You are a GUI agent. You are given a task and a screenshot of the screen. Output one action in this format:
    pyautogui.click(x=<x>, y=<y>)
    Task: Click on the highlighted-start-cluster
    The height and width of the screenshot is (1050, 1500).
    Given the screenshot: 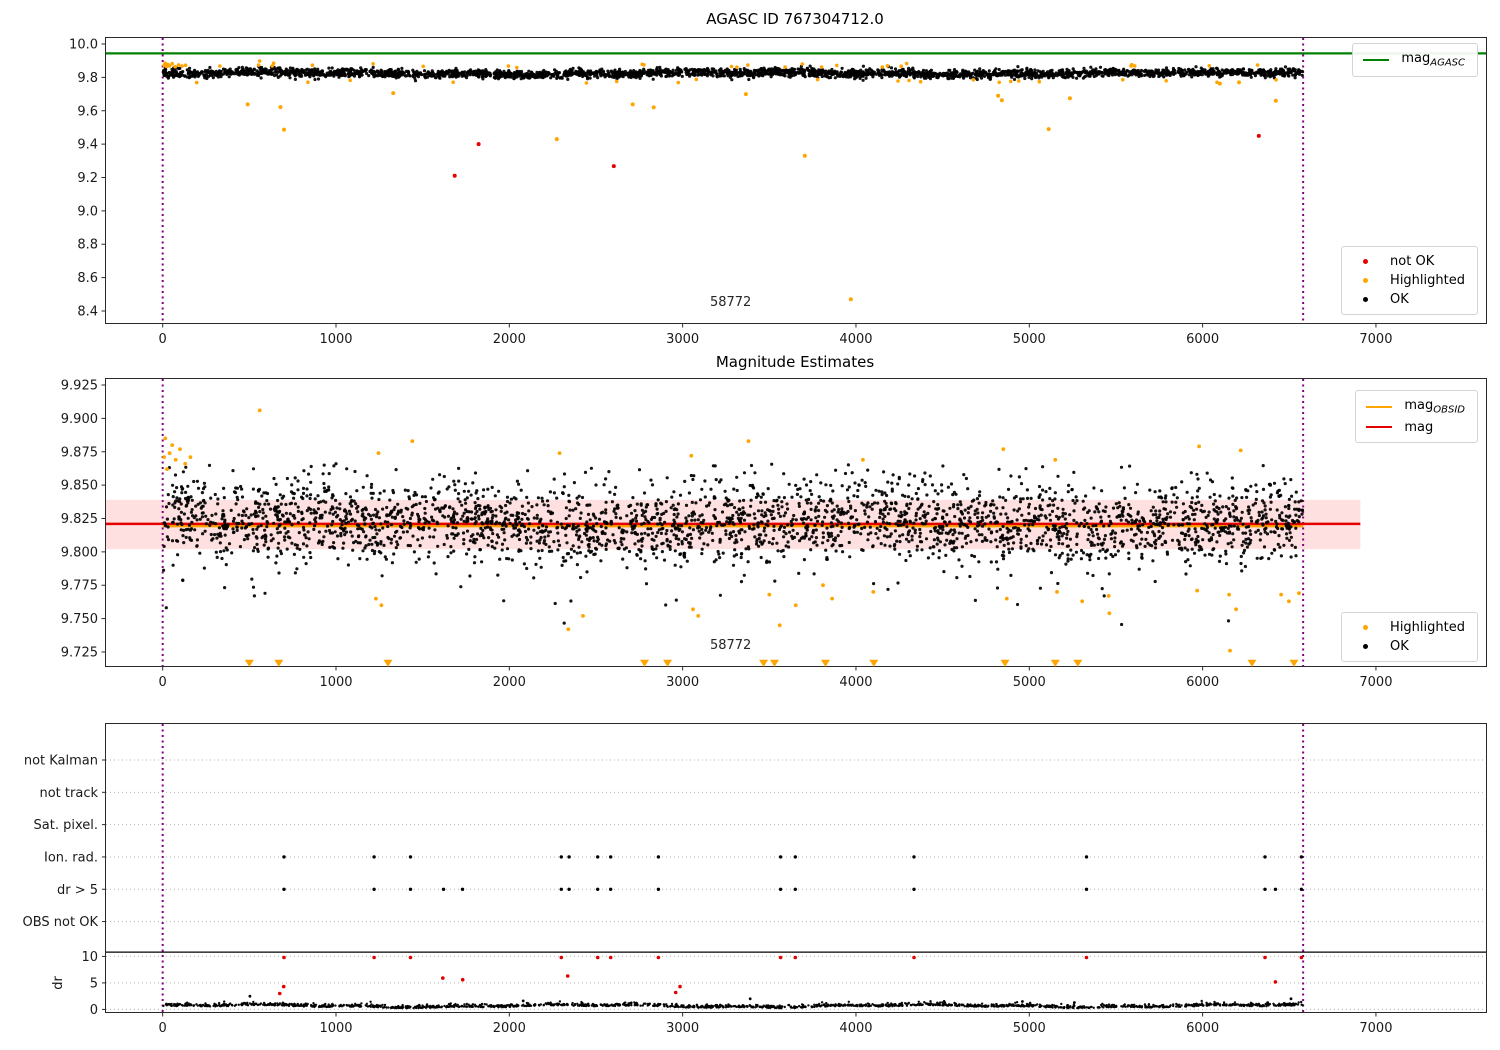 What is the action you would take?
    pyautogui.click(x=219, y=64)
    